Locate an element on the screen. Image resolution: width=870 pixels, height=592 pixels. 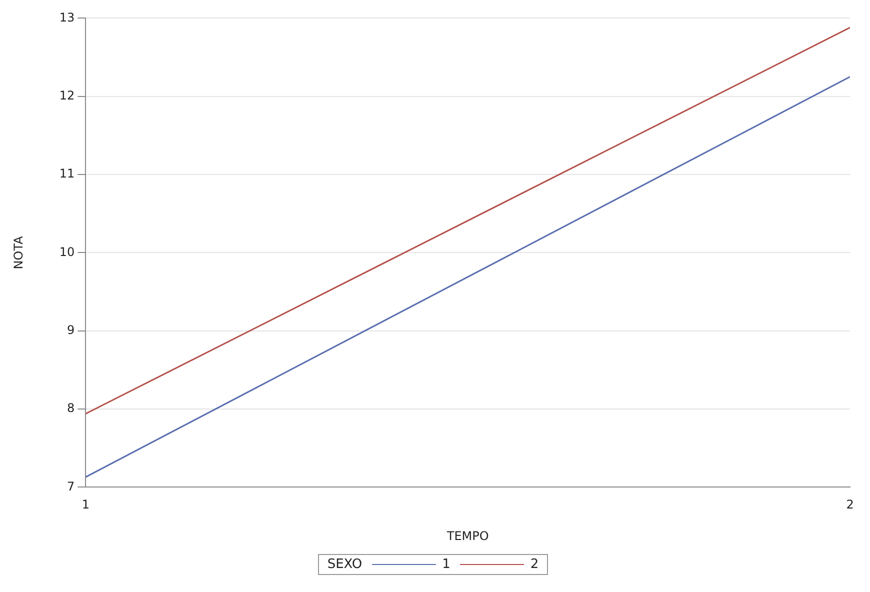
x-axis-title: TEMPO is located at coordinates (467, 535).